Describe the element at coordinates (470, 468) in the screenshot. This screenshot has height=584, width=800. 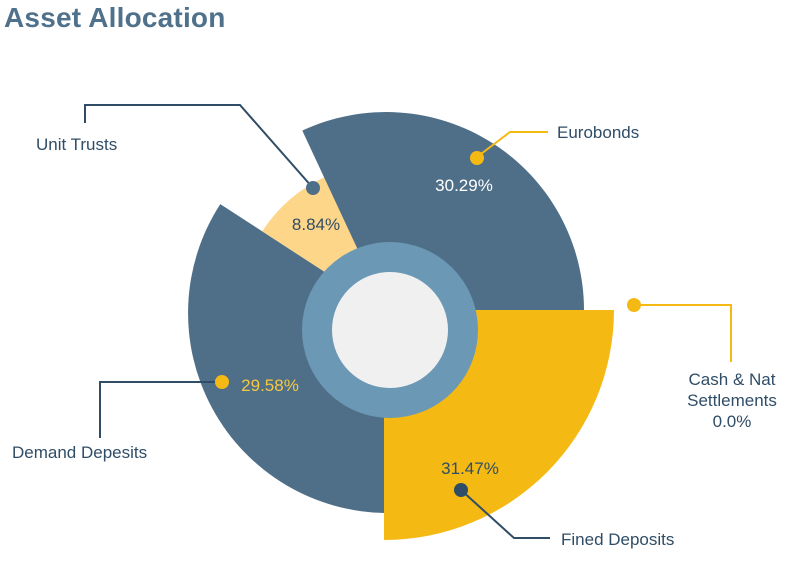
I see `pct-label-fixed-deposits: 31.47%` at that location.